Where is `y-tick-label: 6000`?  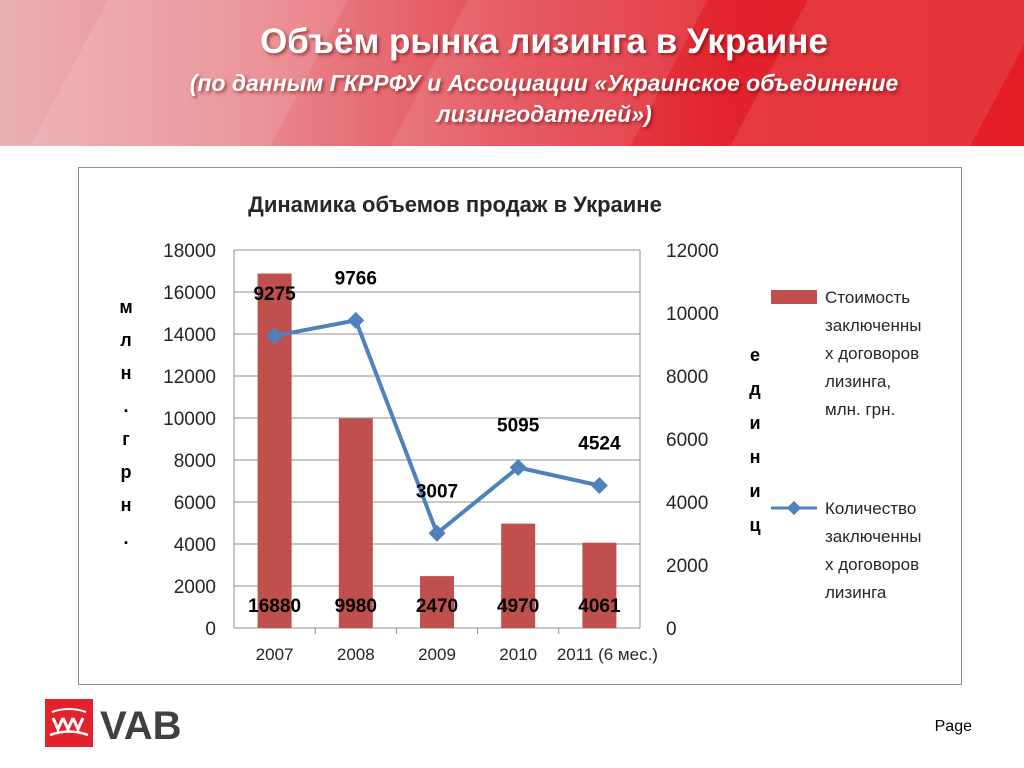
y-tick-label: 6000 is located at coordinates (195, 503).